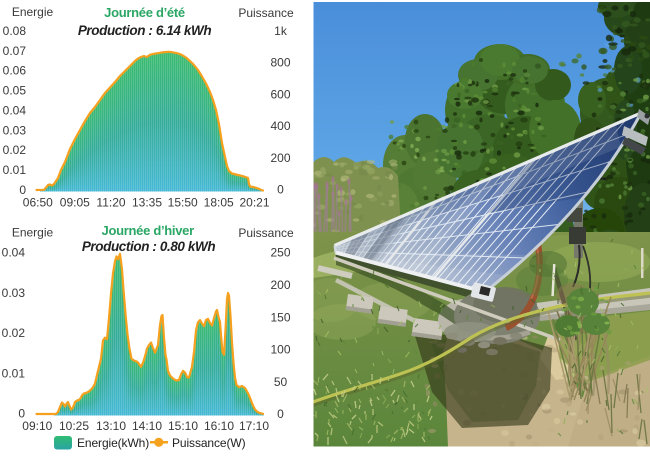  I want to click on svg-text: Production : 6.14 kWh, so click(145, 30).